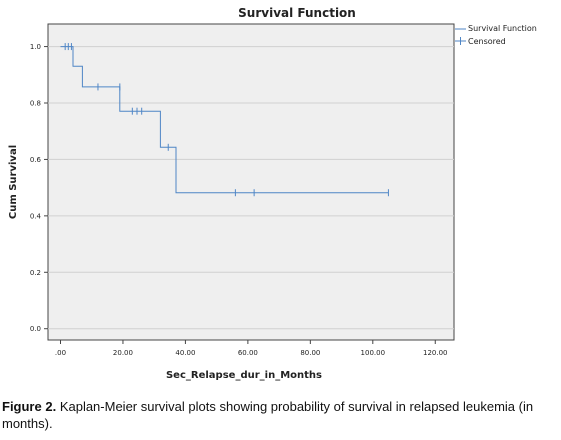 Image resolution: width=561 pixels, height=440 pixels. Describe the element at coordinates (60, 353) in the screenshot. I see `x-tick-label: .00` at that location.